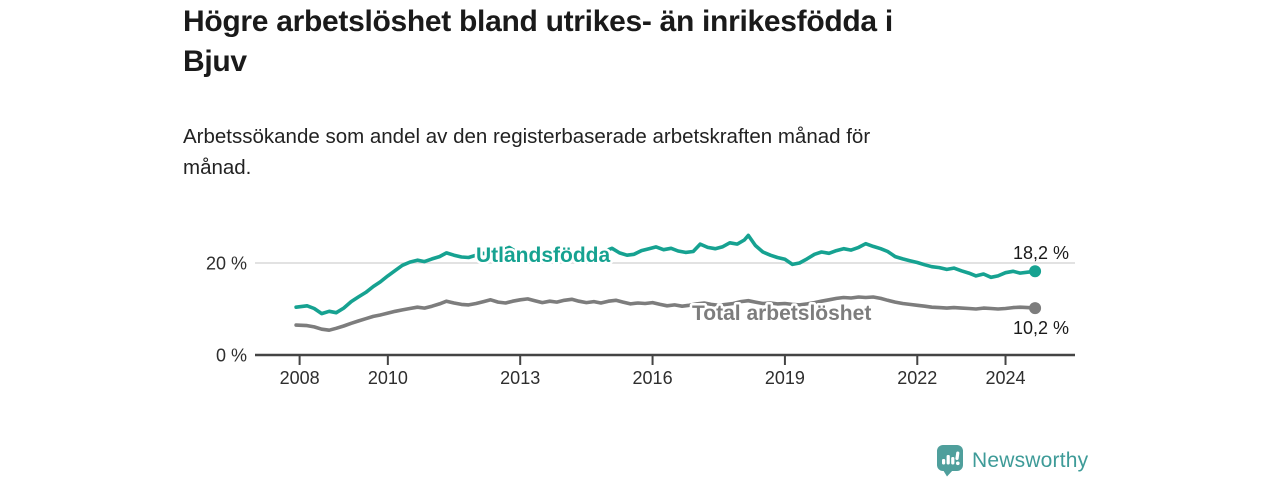 The image size is (1280, 480). Describe the element at coordinates (388, 378) in the screenshot. I see `x-tick-label: 2010` at that location.